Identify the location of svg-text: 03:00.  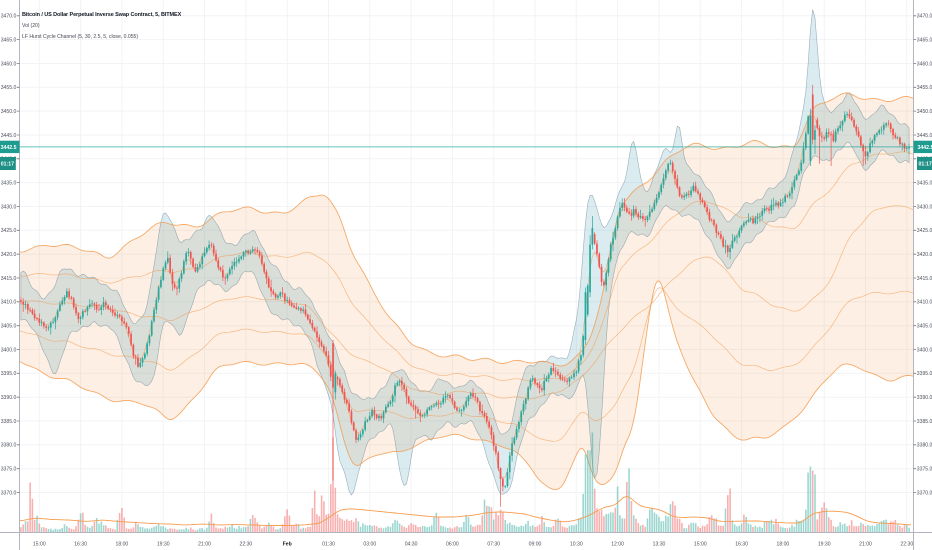
(369, 545).